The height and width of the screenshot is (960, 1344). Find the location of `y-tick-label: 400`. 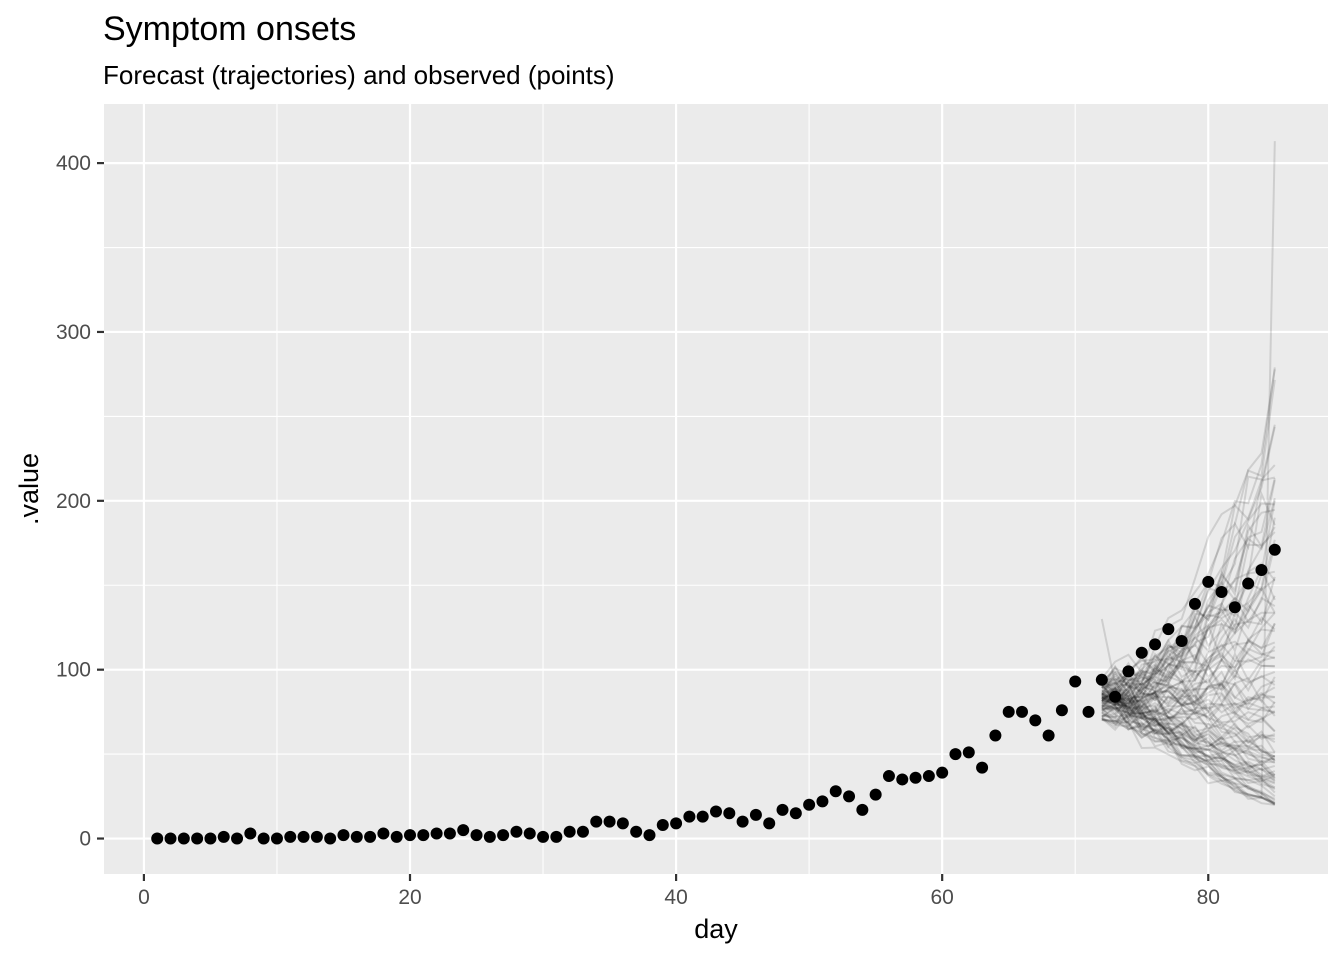

y-tick-label: 400 is located at coordinates (73, 163).